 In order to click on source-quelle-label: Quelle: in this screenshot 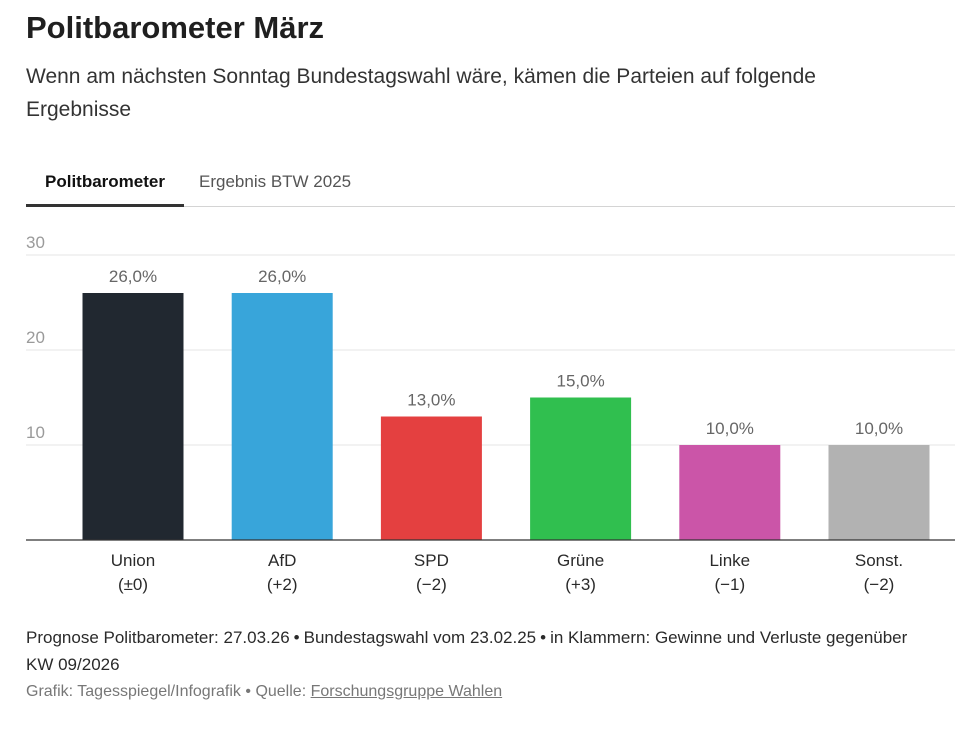, I will do `click(281, 691)`.